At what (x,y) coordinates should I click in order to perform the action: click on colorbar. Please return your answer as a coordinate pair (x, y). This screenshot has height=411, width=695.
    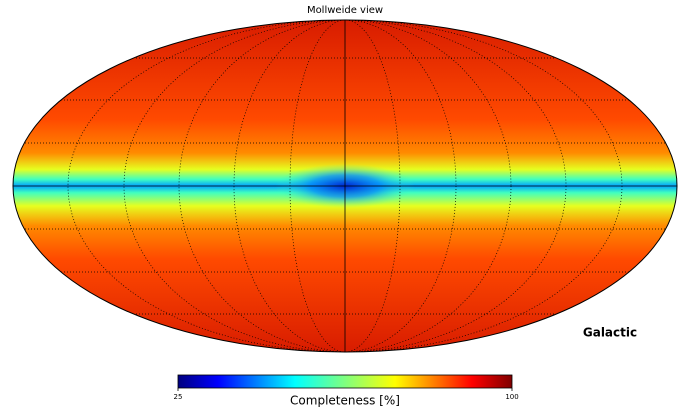
    Looking at the image, I should click on (345, 381).